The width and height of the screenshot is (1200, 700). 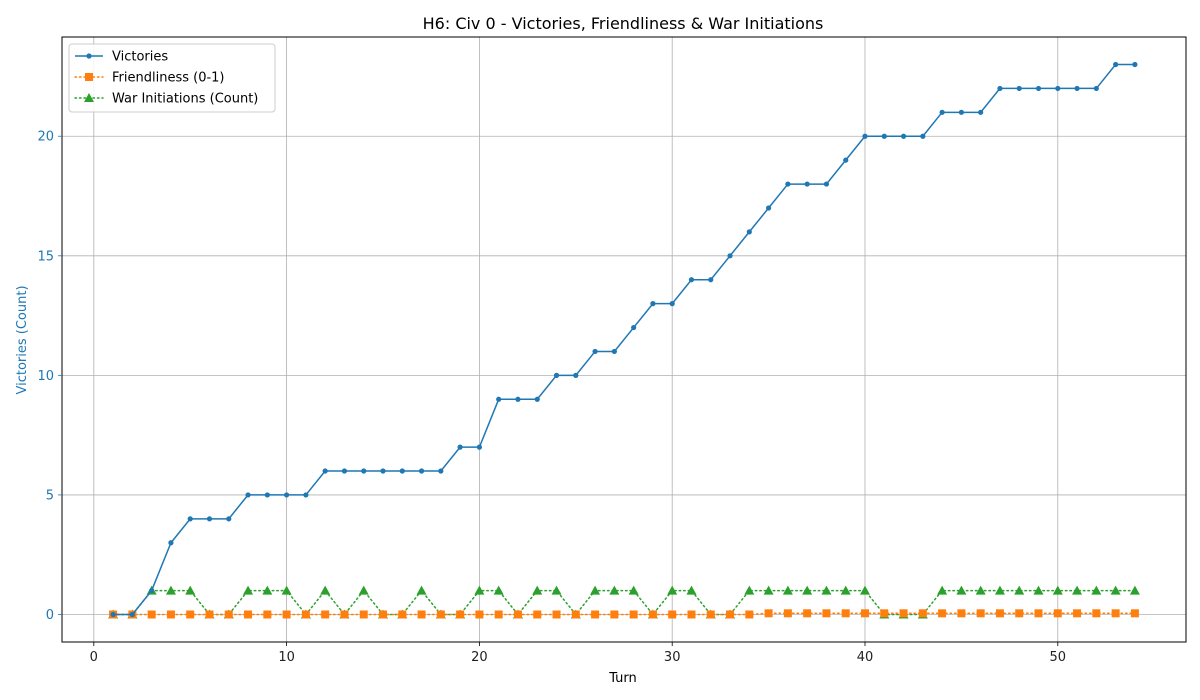 What do you see at coordinates (286, 657) in the screenshot?
I see `x-tick-label: 10` at bounding box center [286, 657].